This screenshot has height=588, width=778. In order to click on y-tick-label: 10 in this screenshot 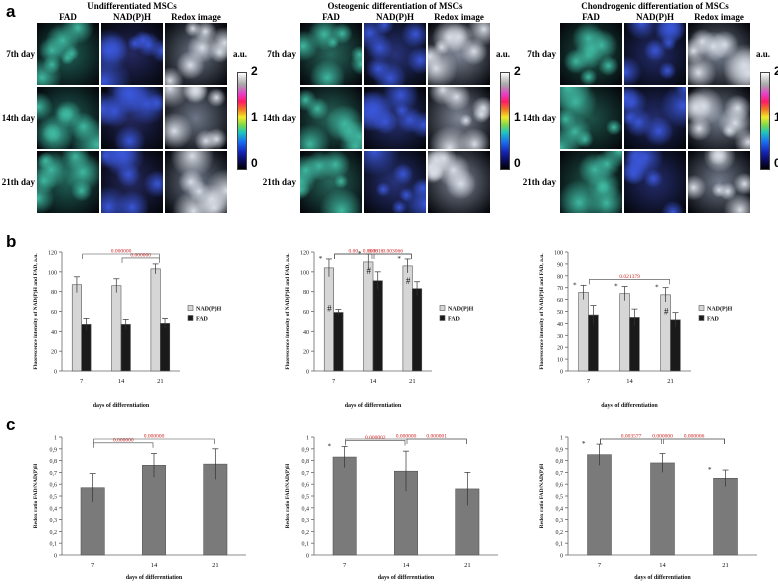, I will do `click(560, 361)`.